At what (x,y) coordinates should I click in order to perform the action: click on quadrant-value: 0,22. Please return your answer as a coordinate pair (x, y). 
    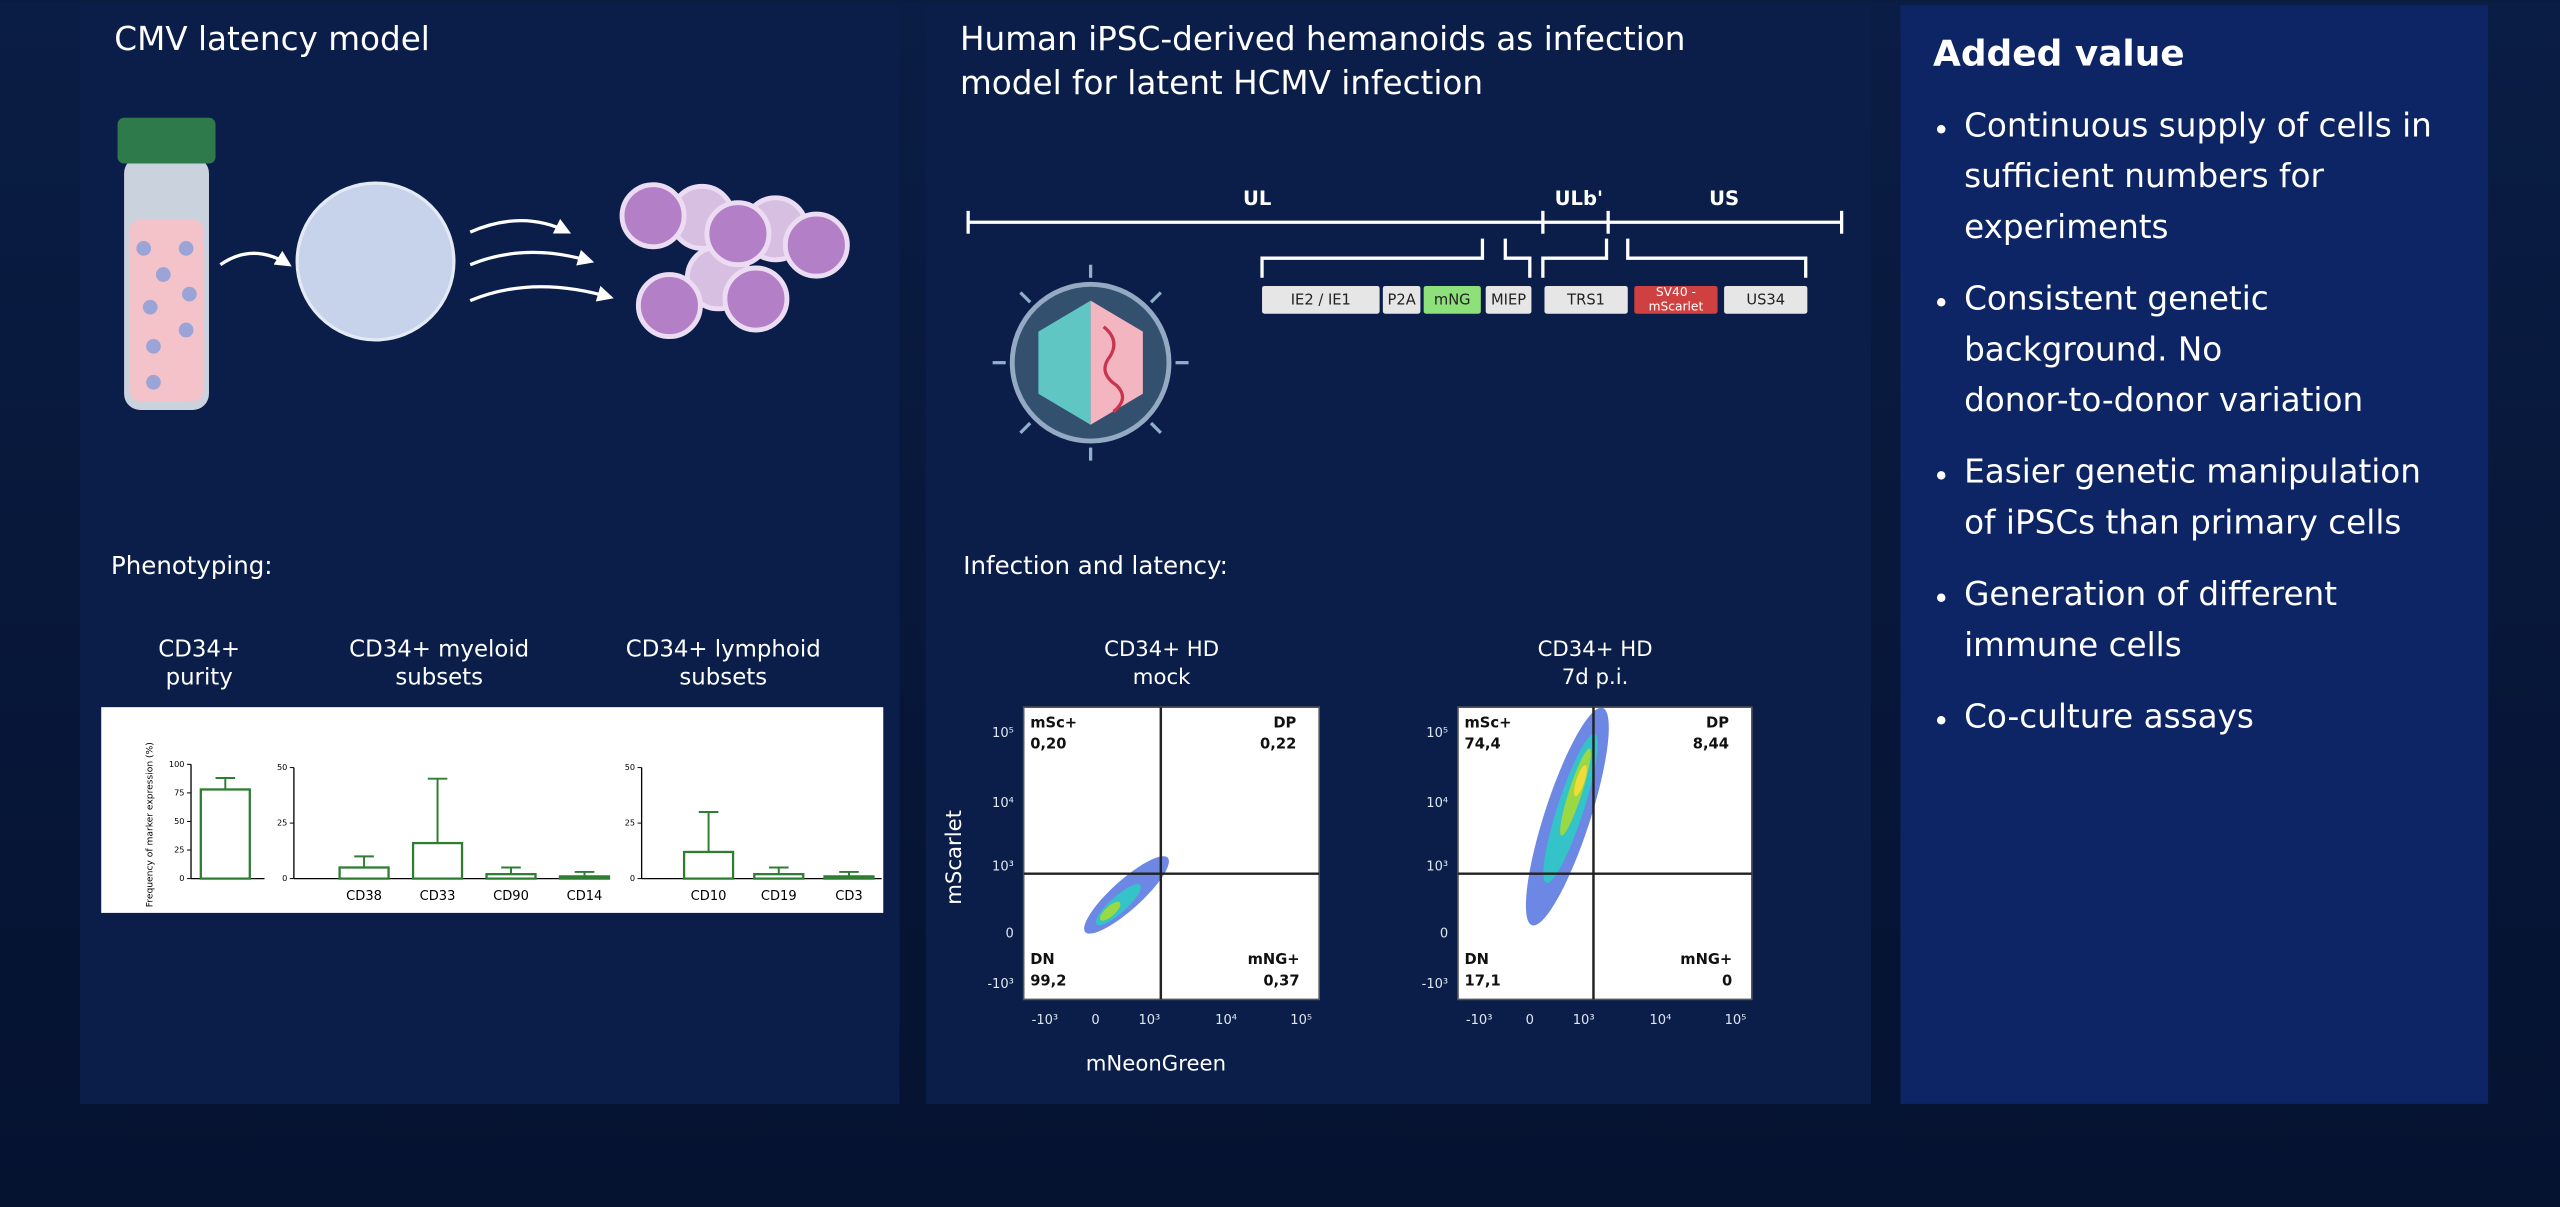
    Looking at the image, I should click on (1278, 744).